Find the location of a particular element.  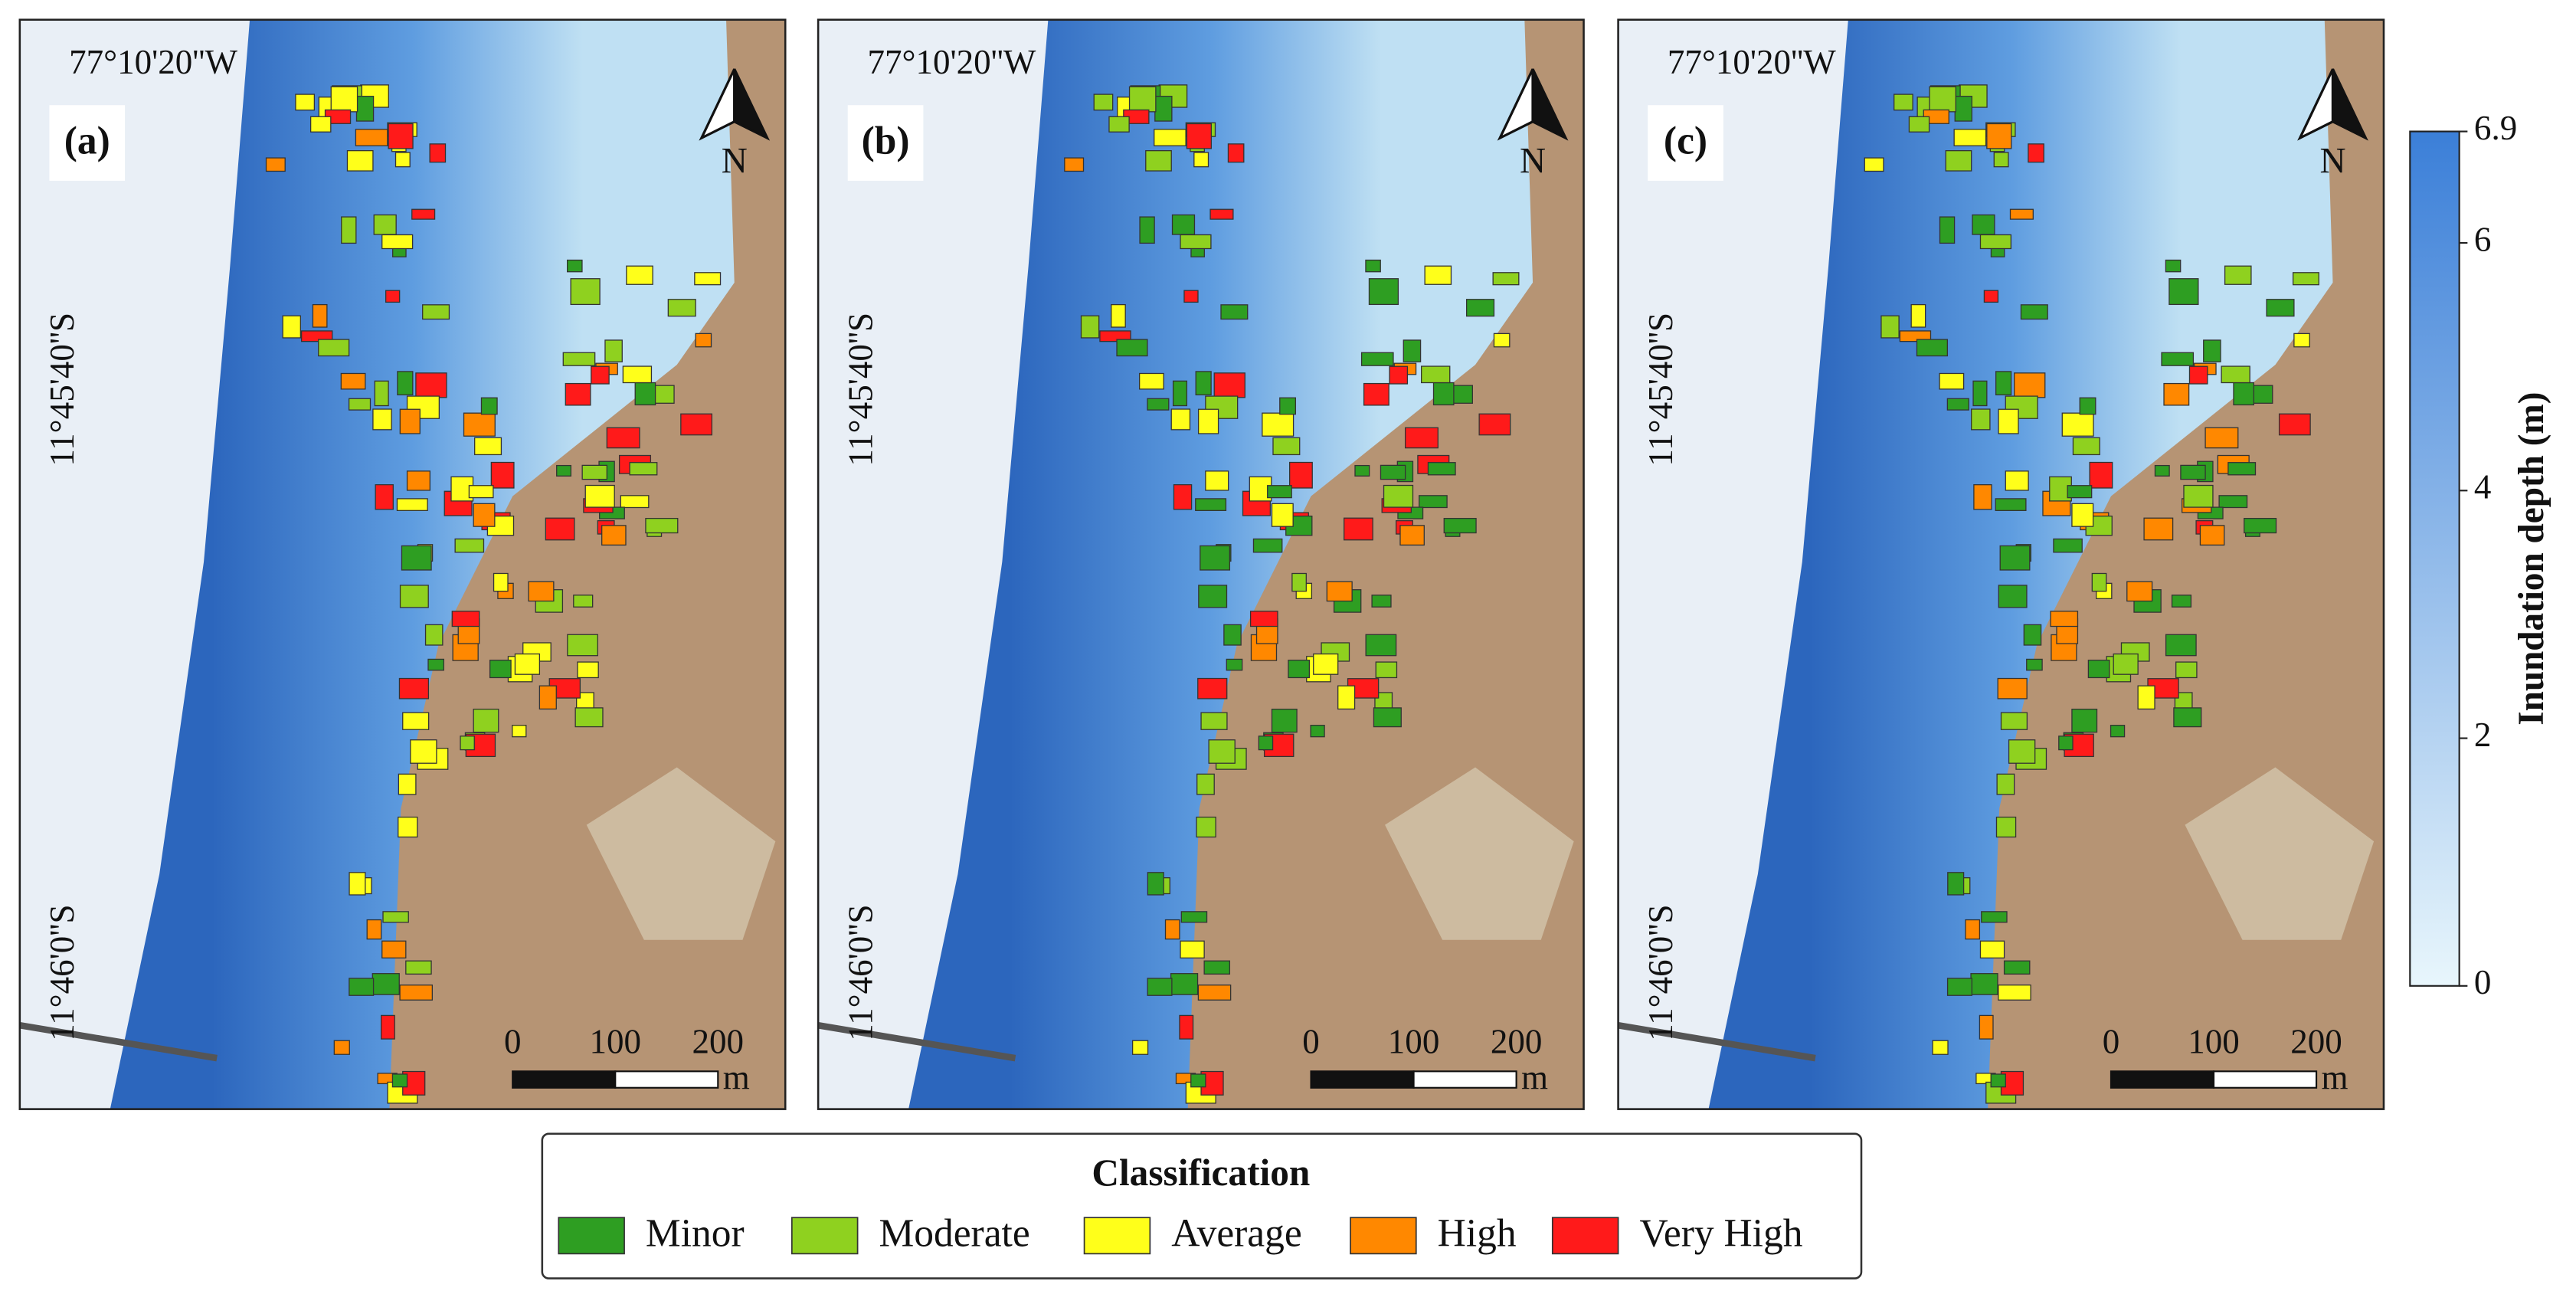

scale-bar-label: 200 is located at coordinates (1517, 1041).